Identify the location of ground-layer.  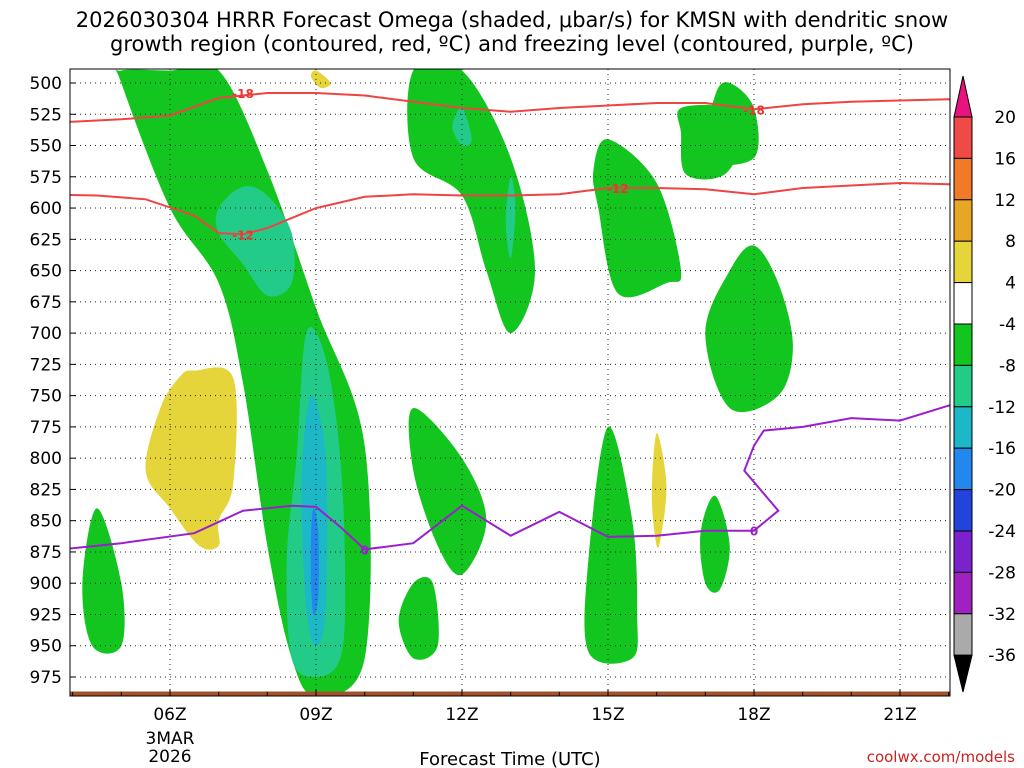
(510, 693).